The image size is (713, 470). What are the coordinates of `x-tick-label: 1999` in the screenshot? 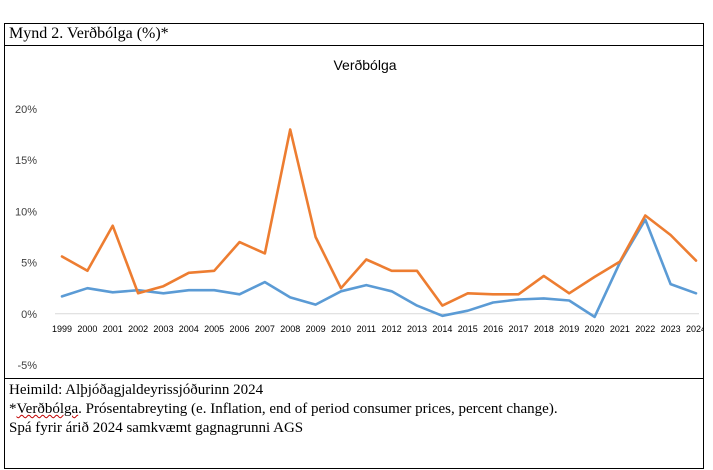 It's located at (62, 329).